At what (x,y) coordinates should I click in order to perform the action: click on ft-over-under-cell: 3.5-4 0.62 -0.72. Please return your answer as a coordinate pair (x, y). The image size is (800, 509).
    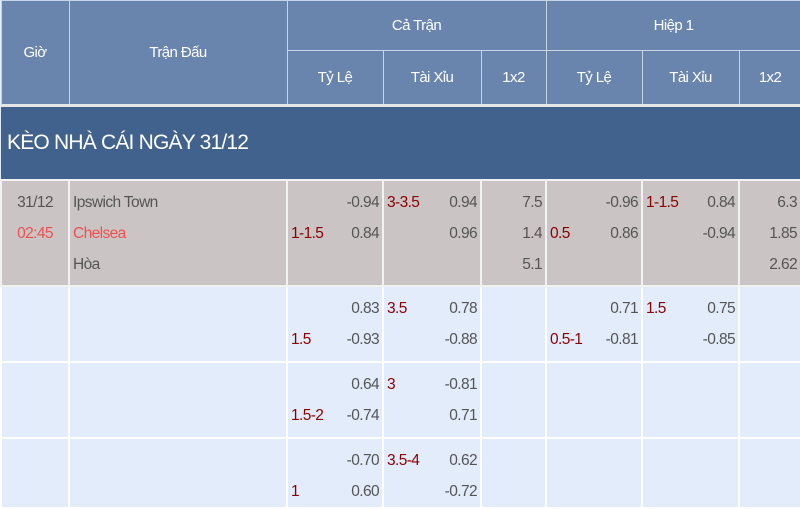
    Looking at the image, I should click on (432, 473).